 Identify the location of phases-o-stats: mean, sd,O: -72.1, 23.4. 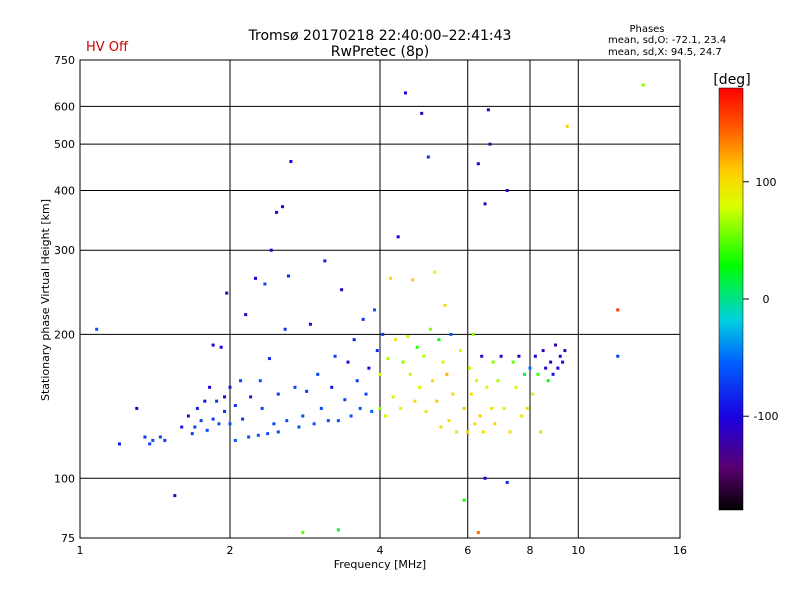
(667, 40).